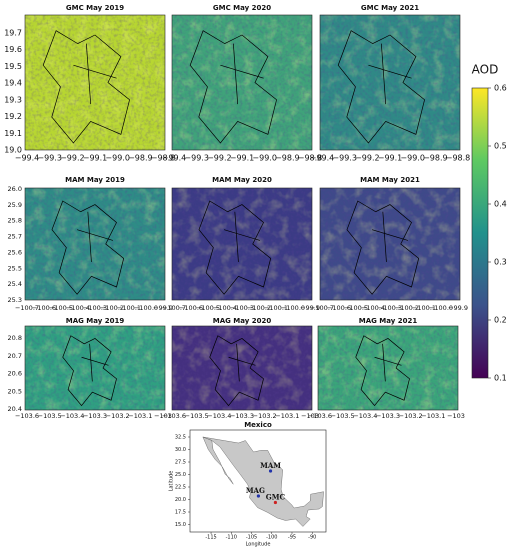 This screenshot has width=510, height=550. What do you see at coordinates (500, 320) in the screenshot?
I see `colorbar-tick-label: 0.2` at bounding box center [500, 320].